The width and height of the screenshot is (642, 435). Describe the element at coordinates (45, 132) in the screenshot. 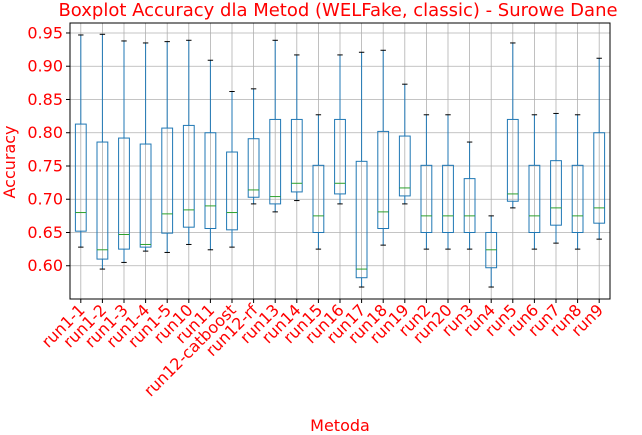

I see `y-tick-label: 0.80` at that location.